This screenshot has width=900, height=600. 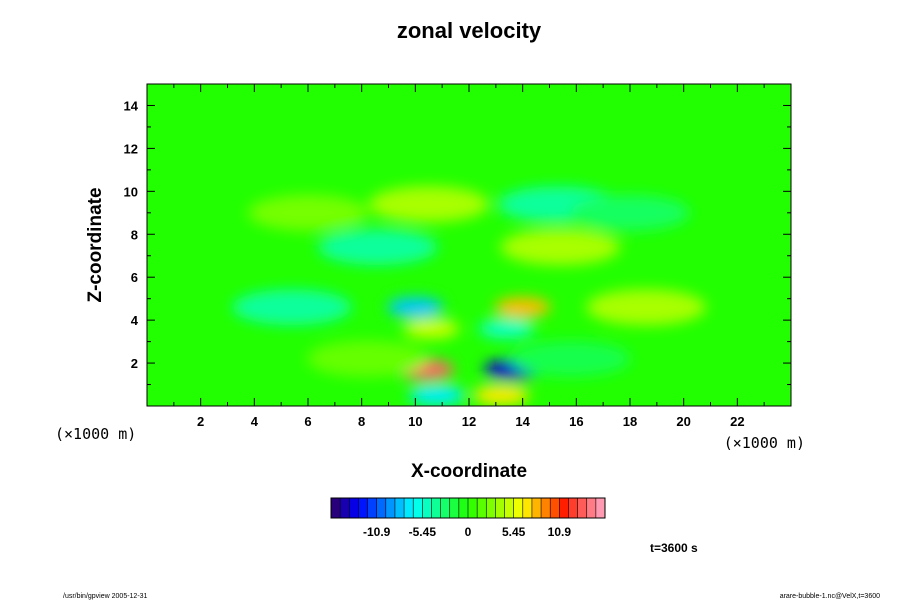 What do you see at coordinates (522, 421) in the screenshot?
I see `x-tick-label: 14` at bounding box center [522, 421].